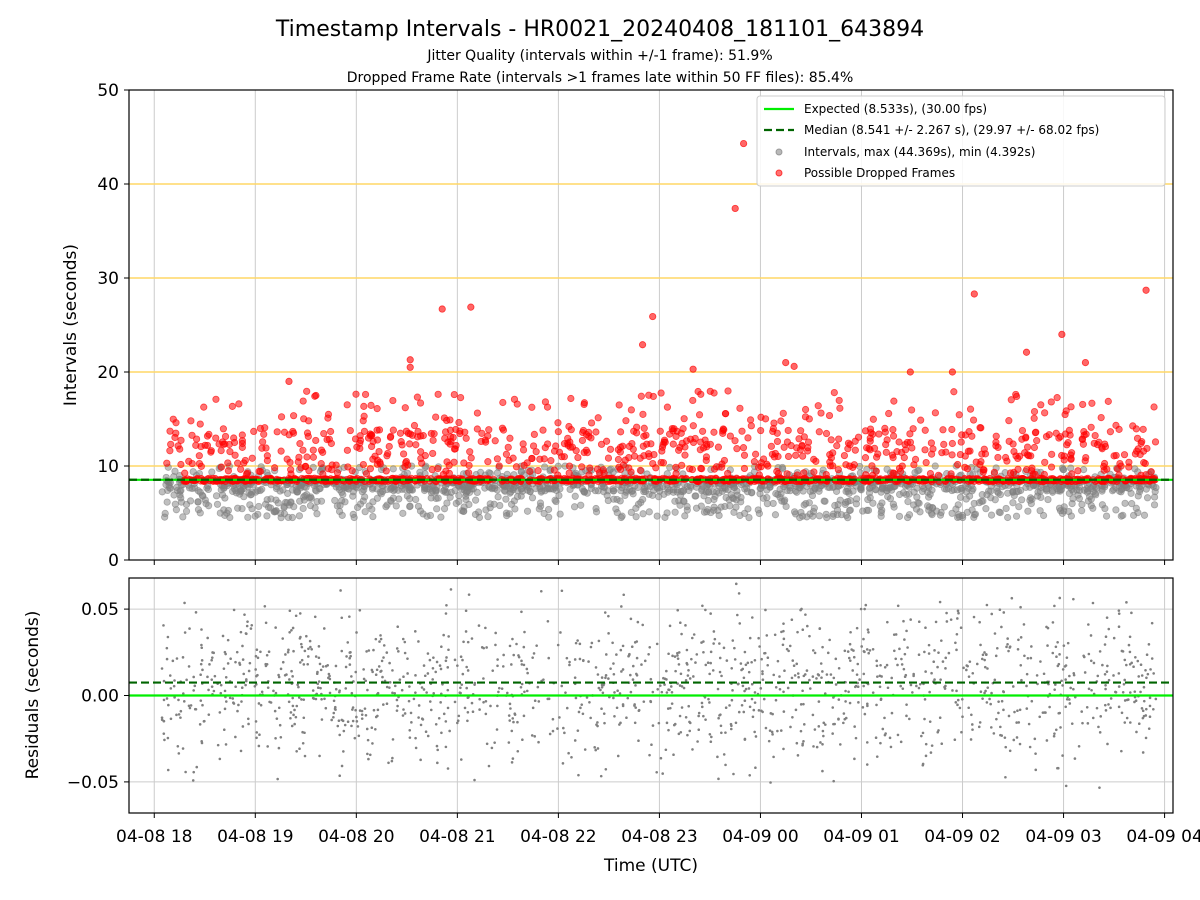  I want to click on residuals-reference-lines, so click(651, 689).